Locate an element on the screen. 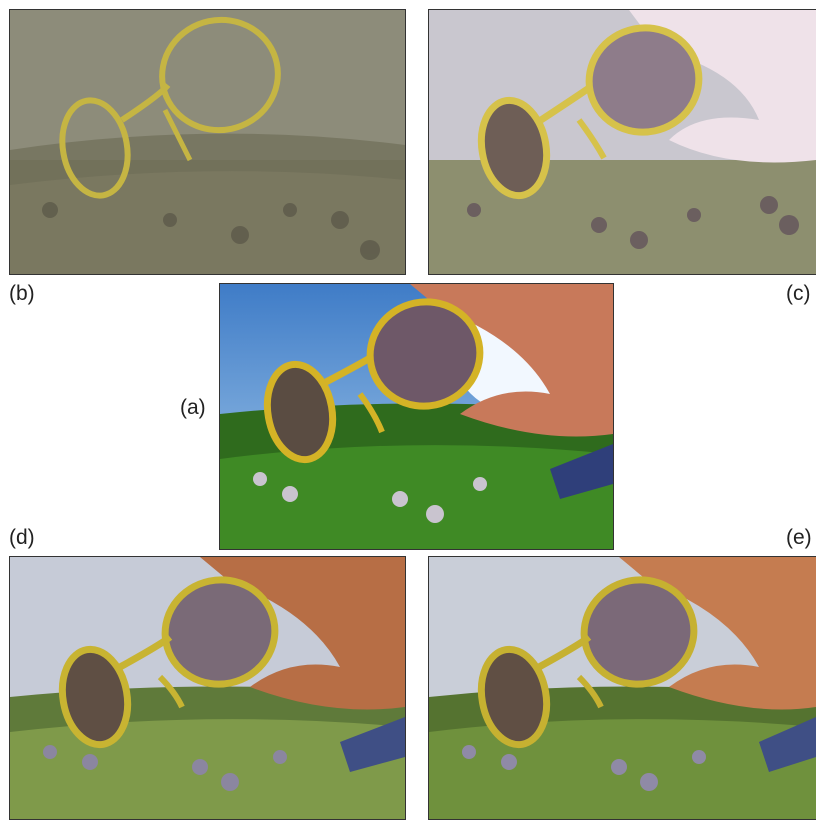  label-a: (a) is located at coordinates (193, 407).